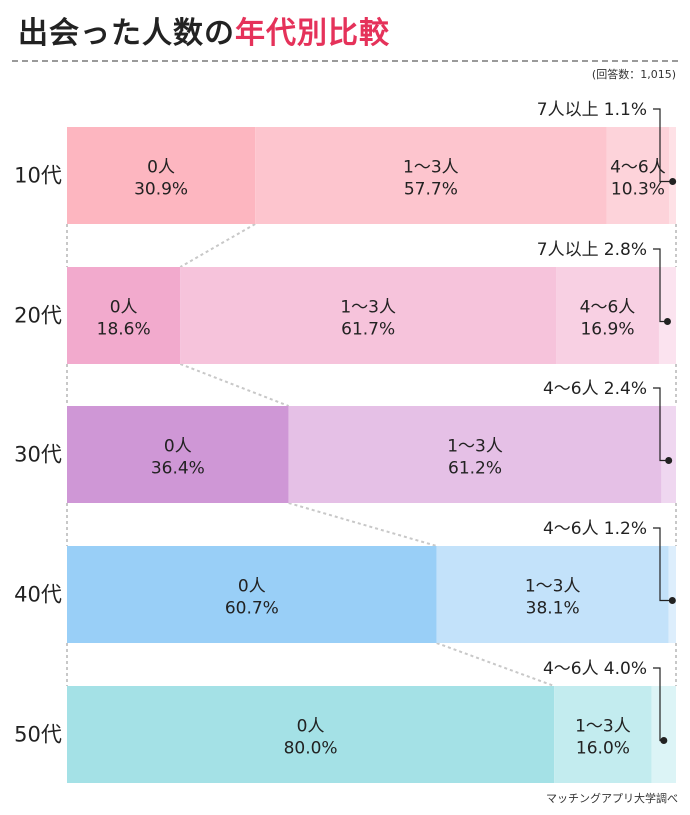 The height and width of the screenshot is (815, 690). I want to click on callout-line-40代-4to6, so click(663, 564).